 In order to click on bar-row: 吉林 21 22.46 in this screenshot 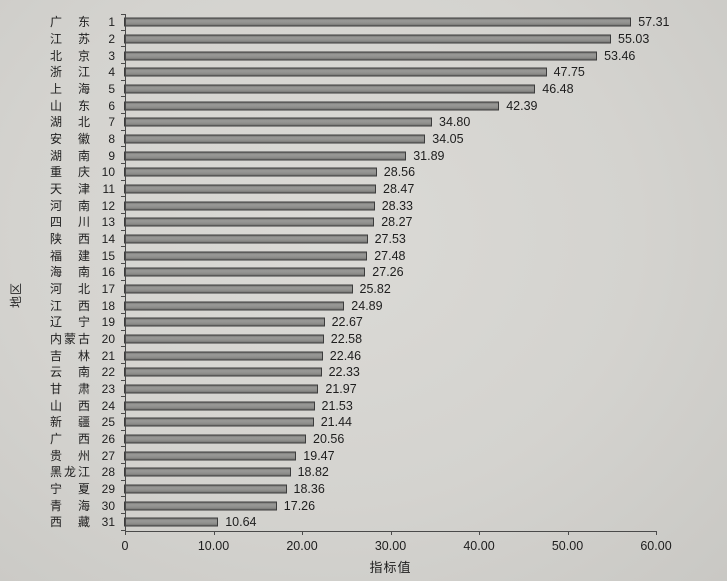, I will do `click(363, 355)`.